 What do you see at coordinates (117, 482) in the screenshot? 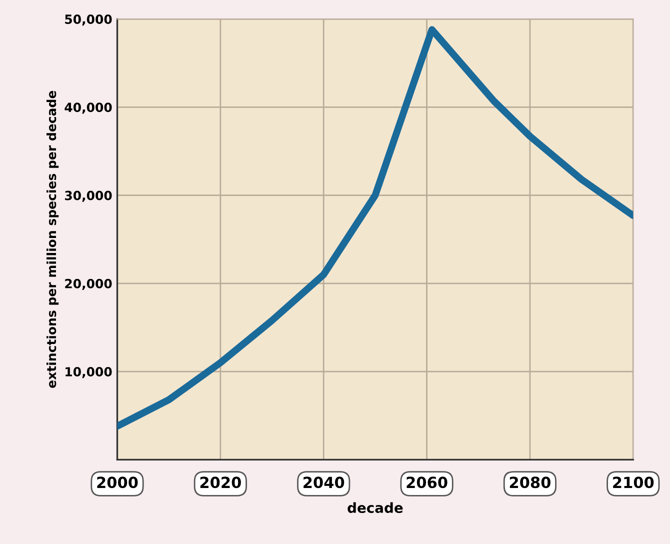
I see `x-tick-label: 2000` at bounding box center [117, 482].